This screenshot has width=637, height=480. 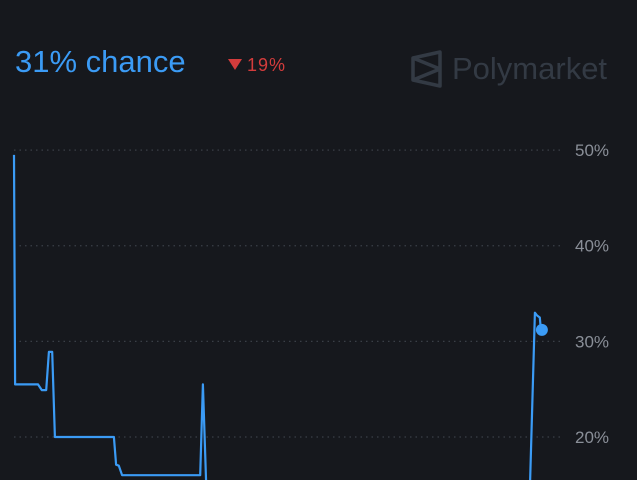 I want to click on brand-name: Polymarket, so click(x=530, y=68).